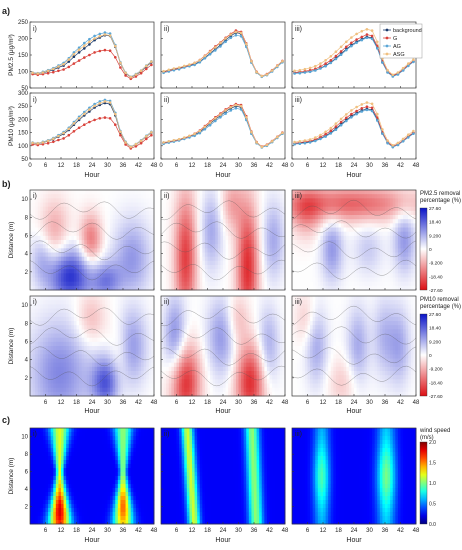 The image size is (462, 550). Describe the element at coordinates (223, 270) in the screenshot. I see `contour-line` at that location.